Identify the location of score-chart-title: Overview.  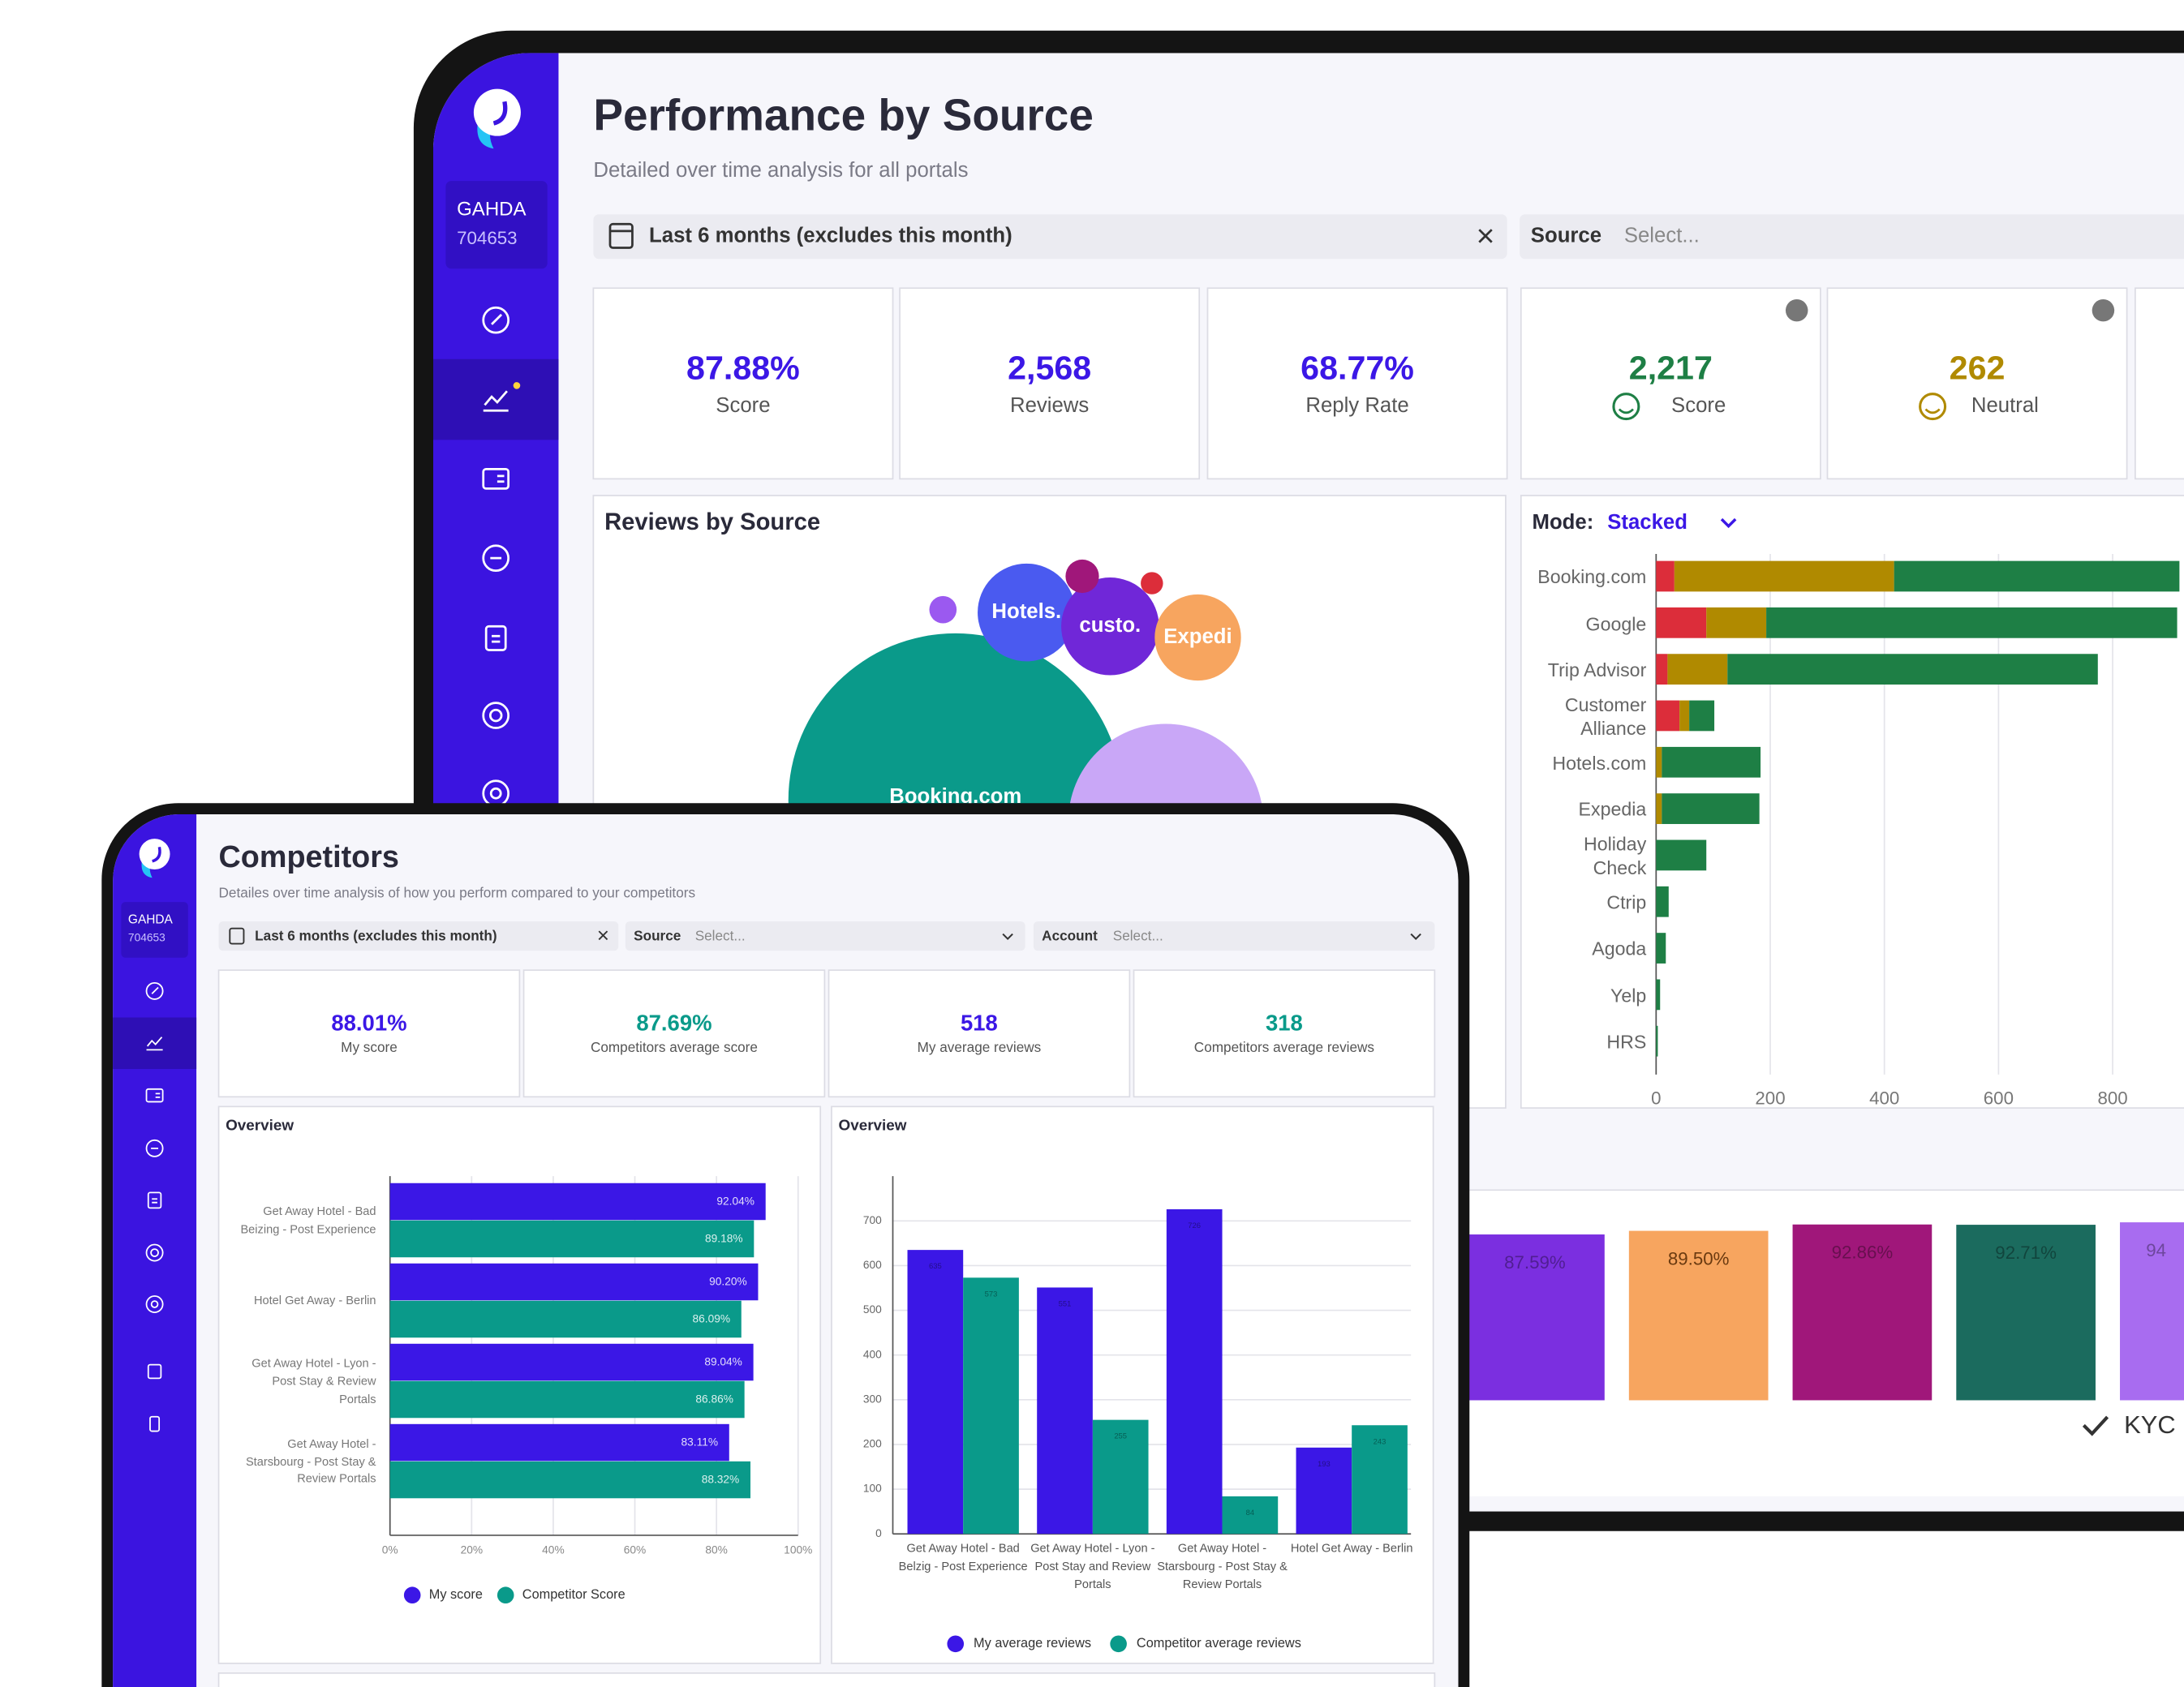
(260, 1125).